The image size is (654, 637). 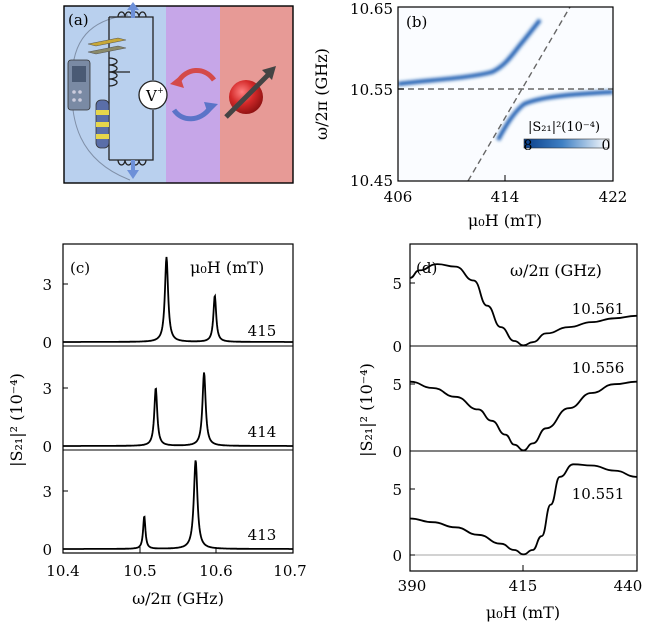 What do you see at coordinates (523, 612) in the screenshot?
I see `panel-d-x-title: μ₀H (mT)` at bounding box center [523, 612].